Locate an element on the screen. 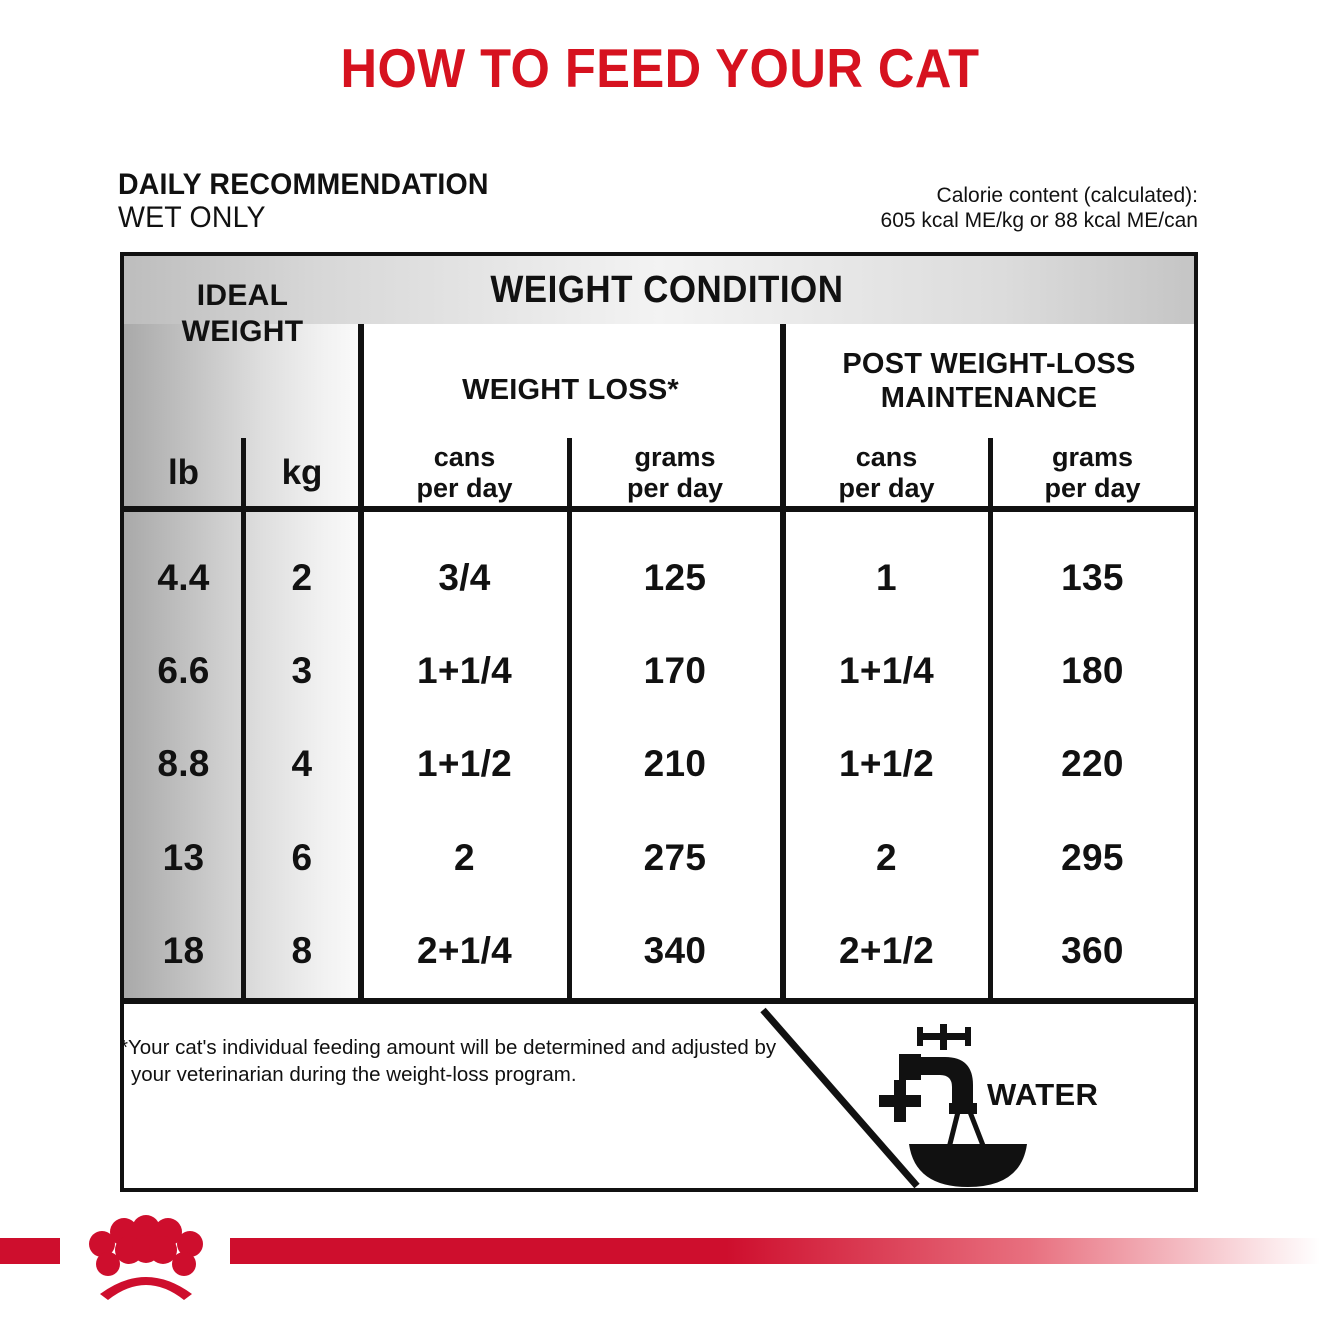  table-row: 4.4 2 3/4 125 1 135 is located at coordinates (659, 577).